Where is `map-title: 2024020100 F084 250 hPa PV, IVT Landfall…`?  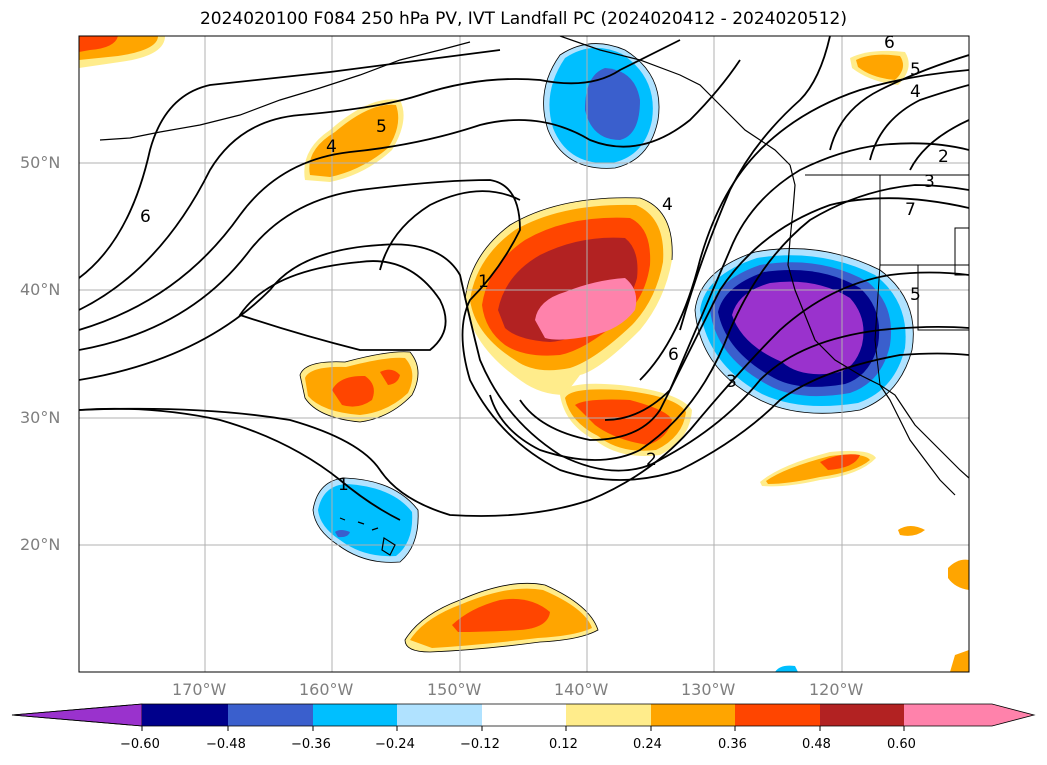 map-title: 2024020100 F084 250 hPa PV, IVT Landfall… is located at coordinates (523, 19).